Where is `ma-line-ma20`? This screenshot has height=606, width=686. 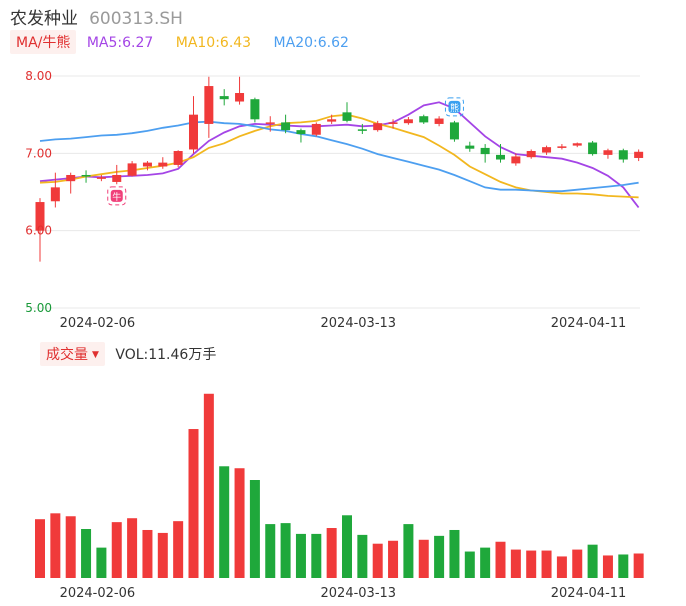
ma-line-ma20 is located at coordinates (339, 156).